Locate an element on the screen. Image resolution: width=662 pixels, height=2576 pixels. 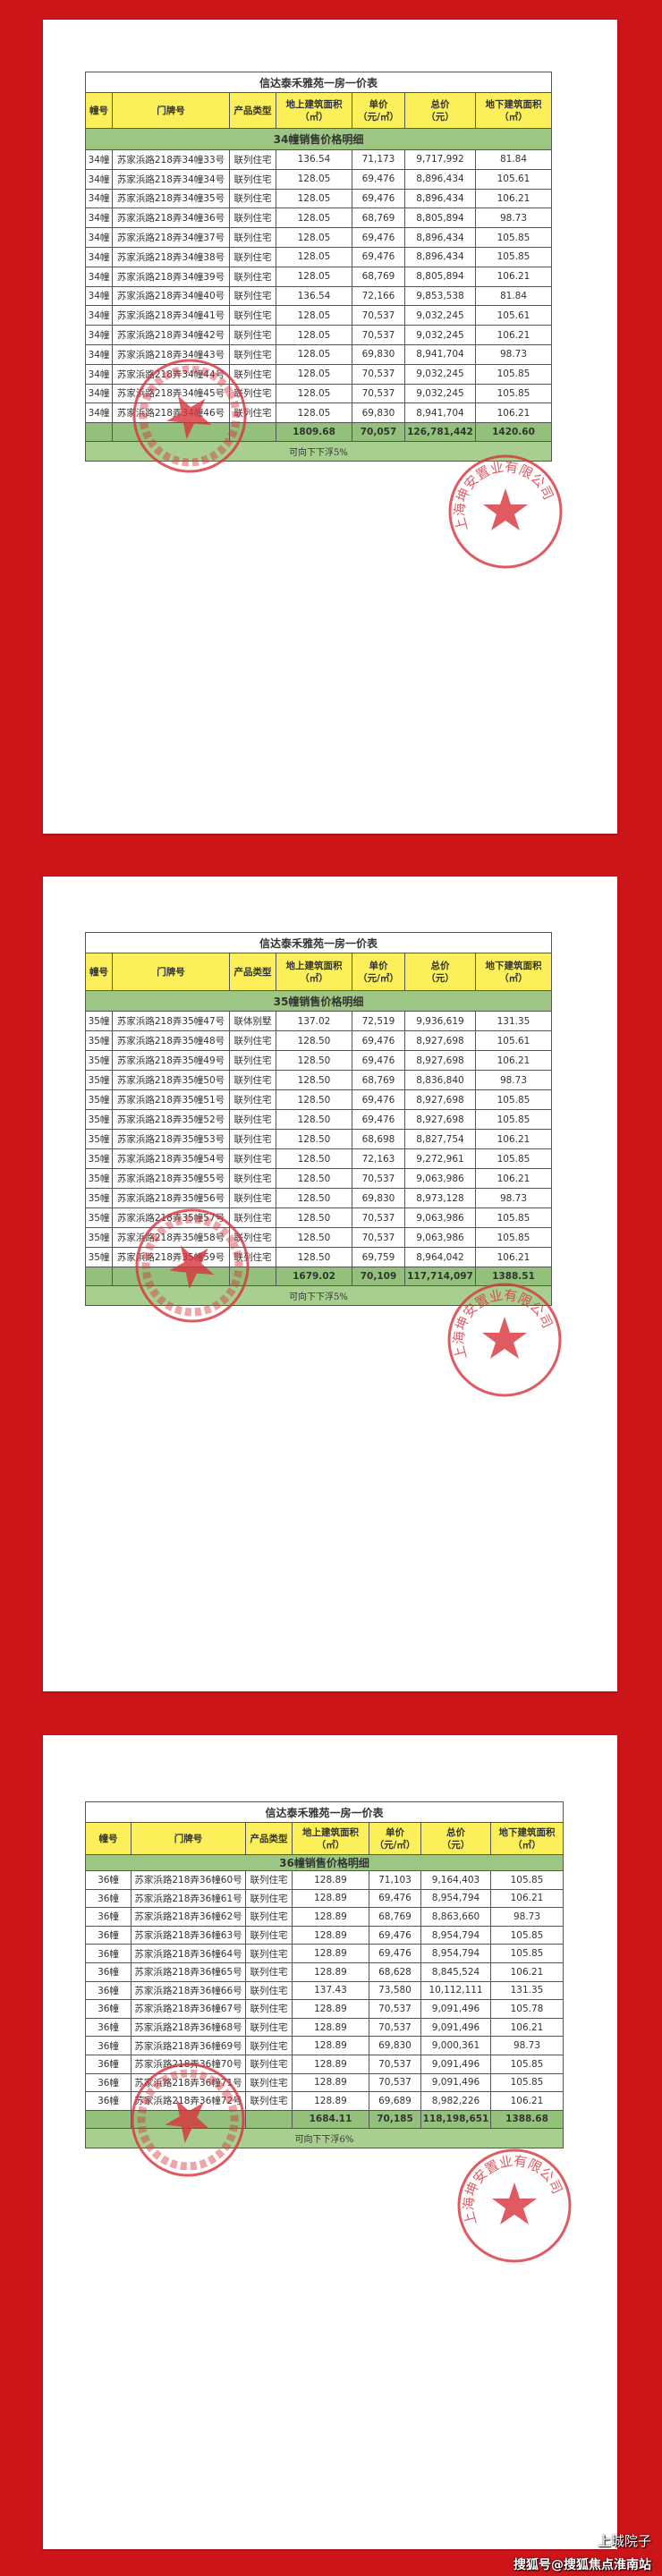
table-cell: 131.35 is located at coordinates (527, 1990).